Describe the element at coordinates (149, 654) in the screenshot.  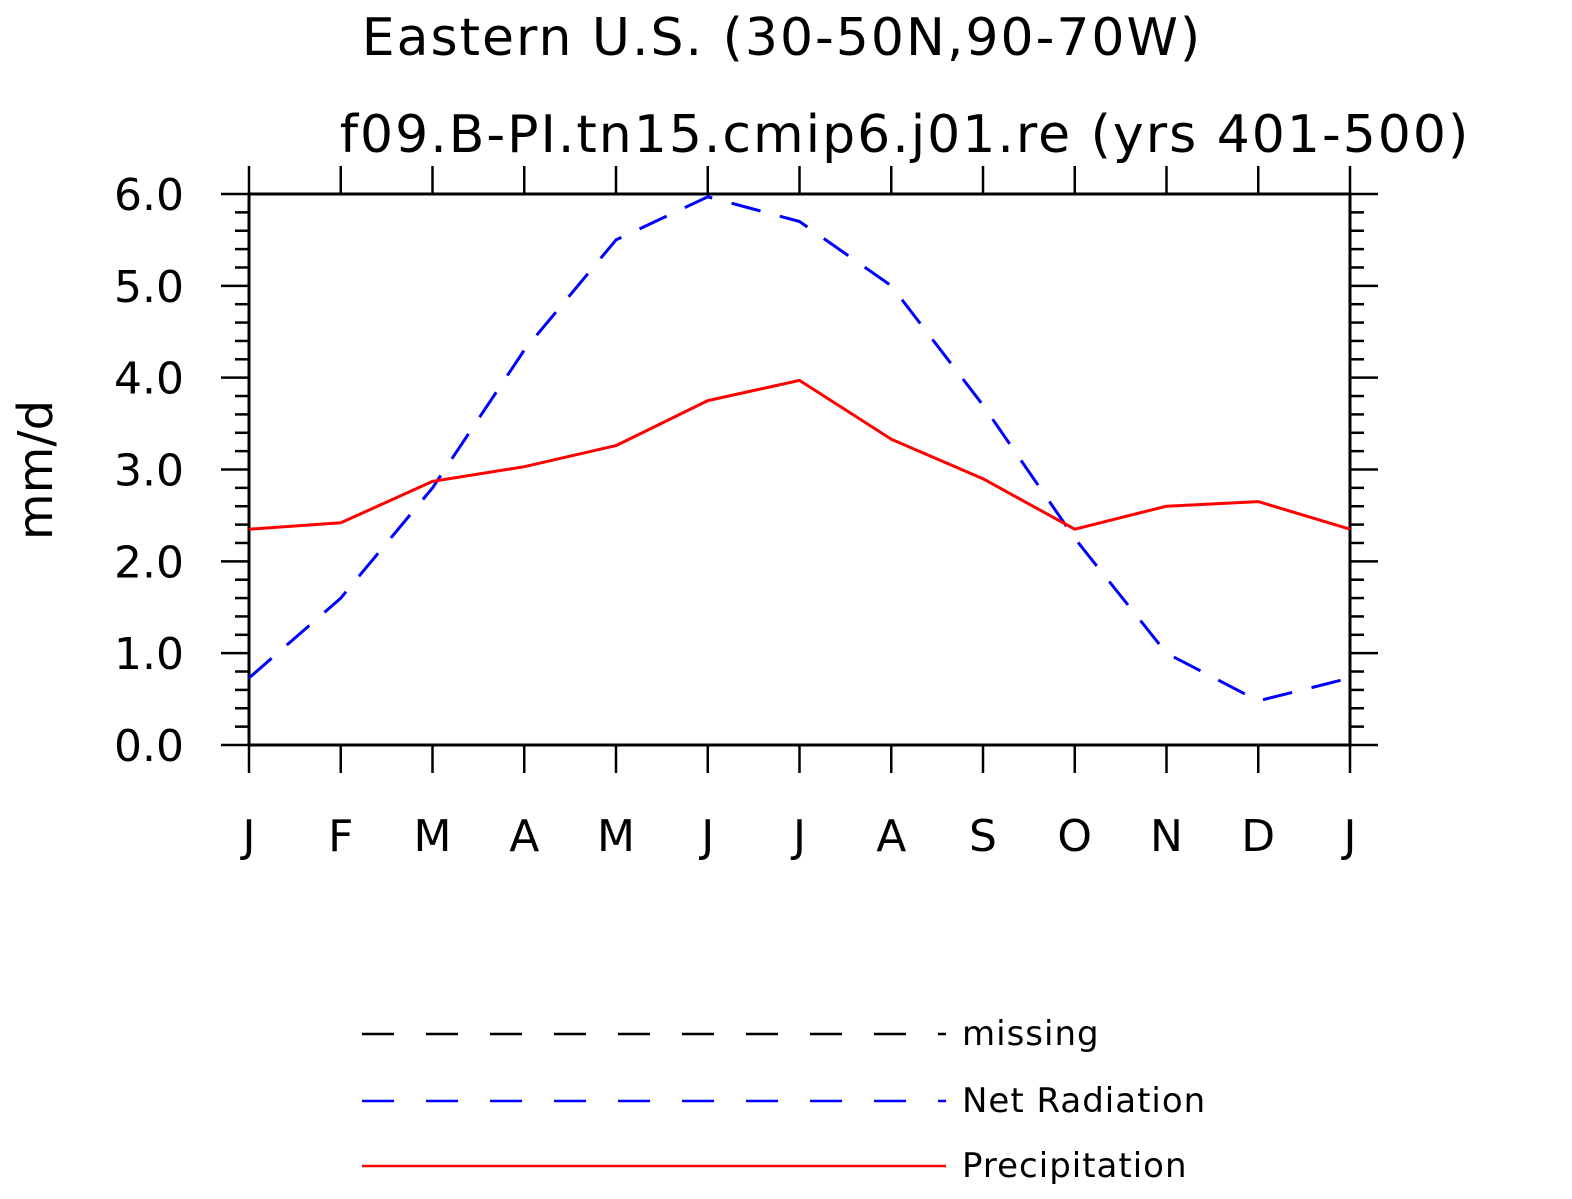
I see `y-tick-label: 1.0` at that location.